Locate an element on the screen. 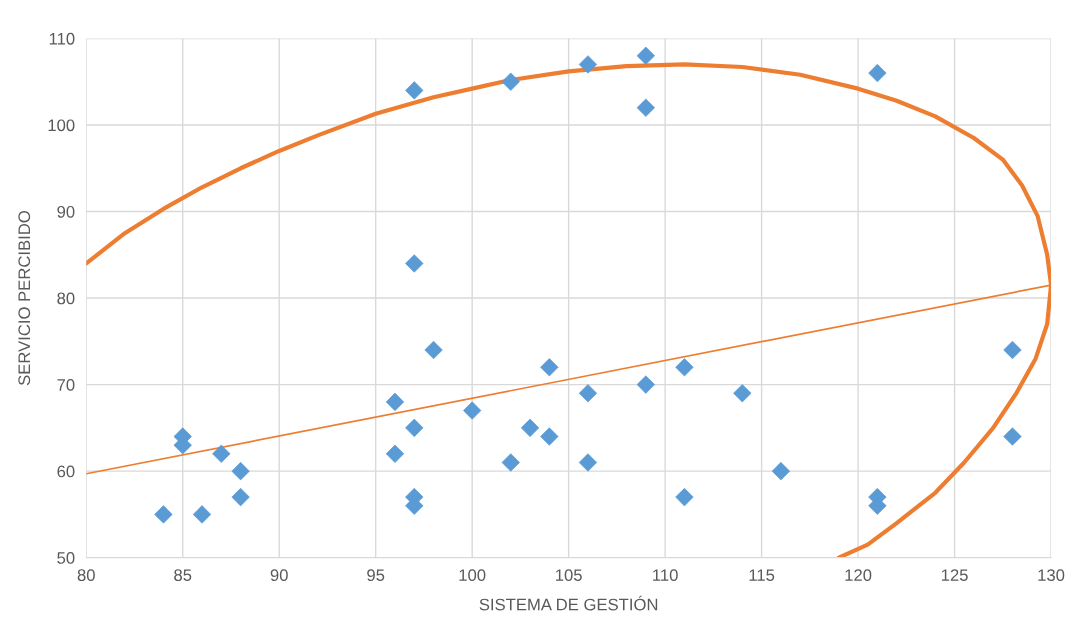 The height and width of the screenshot is (641, 1078). y-tick-label: 80 is located at coordinates (66, 298).